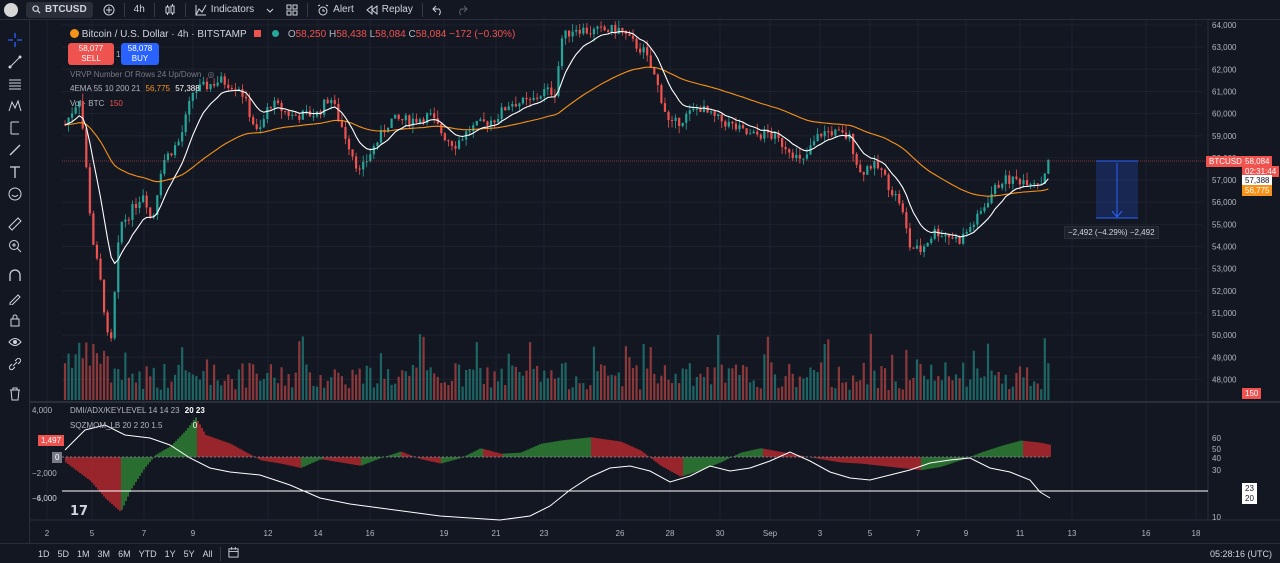  I want to click on ema-legend: 4EMA 55 10 200 21 56,775 57,388, so click(135, 88).